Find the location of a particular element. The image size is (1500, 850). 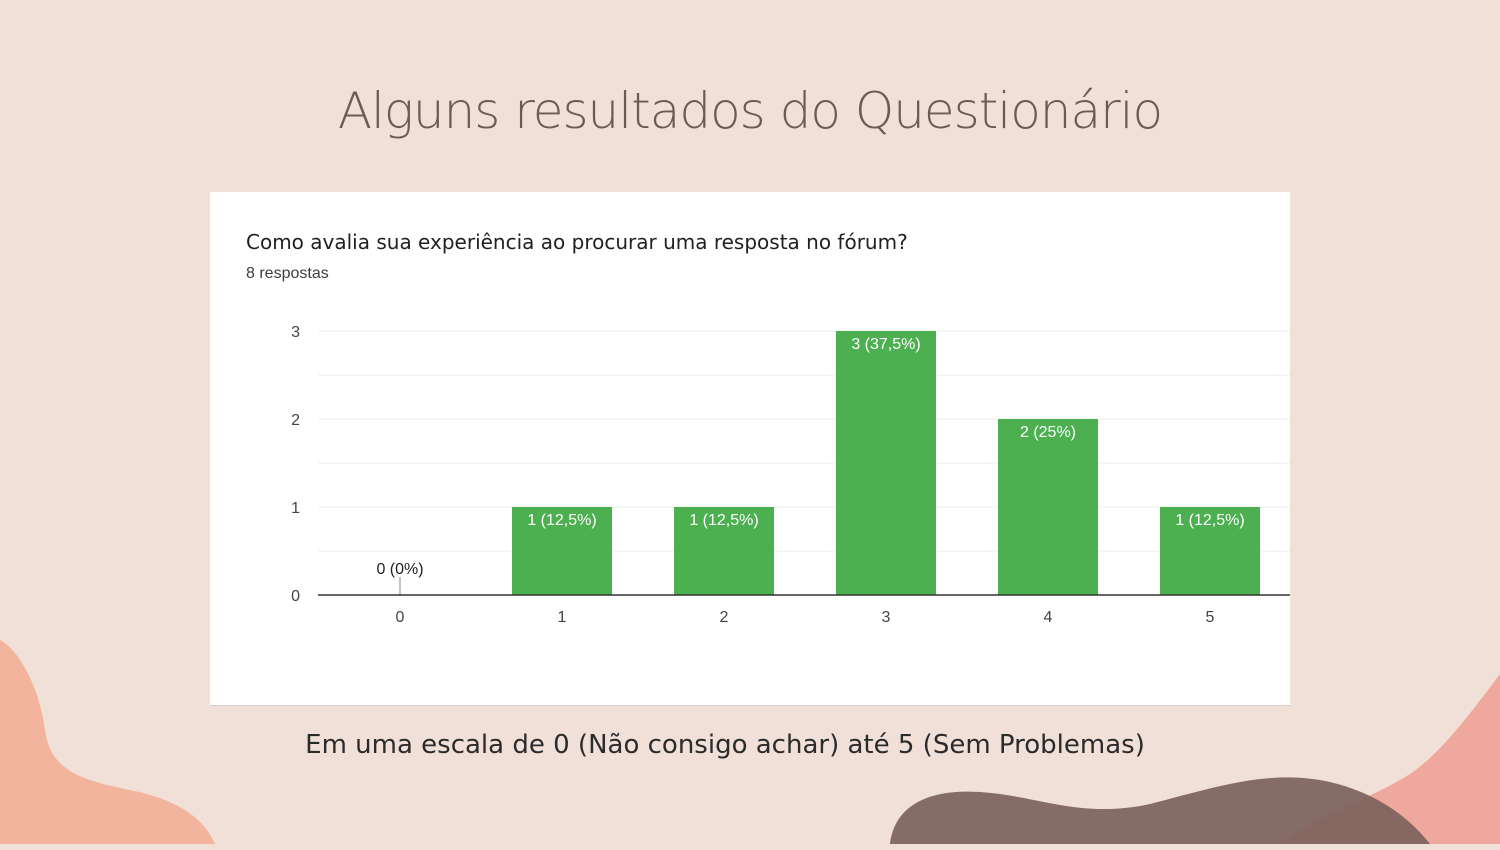

bar-data-label: 3 (37,5%) is located at coordinates (885, 344).